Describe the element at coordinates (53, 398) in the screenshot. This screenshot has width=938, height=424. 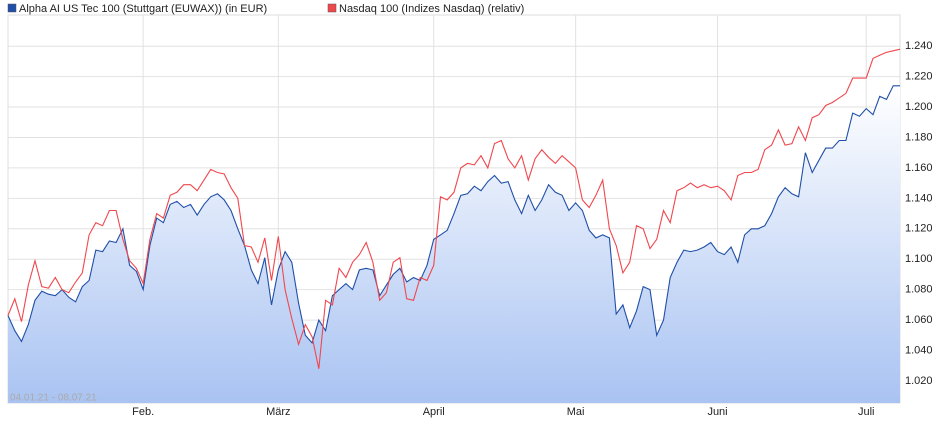
I see `date-range: 04.01.21 - 08.07.21` at that location.